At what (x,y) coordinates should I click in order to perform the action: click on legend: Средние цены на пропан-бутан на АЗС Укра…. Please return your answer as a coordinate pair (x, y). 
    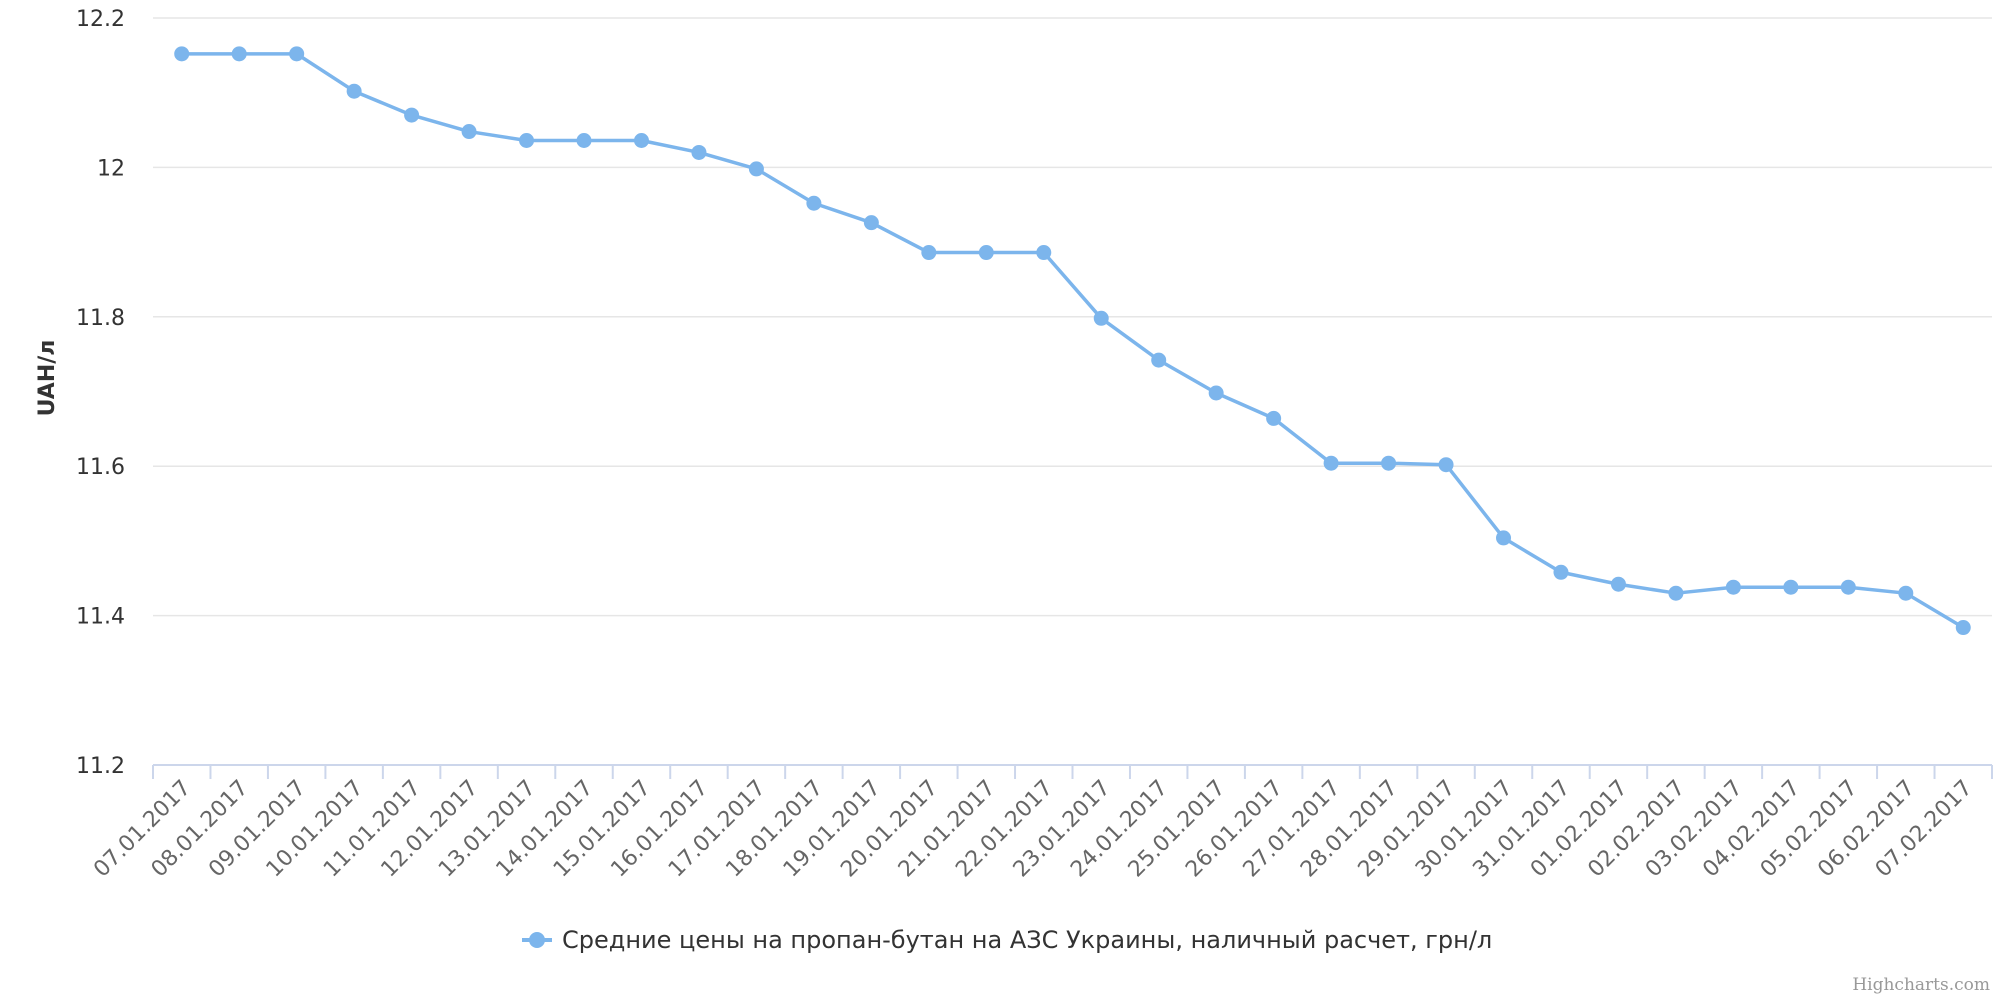
    Looking at the image, I should click on (1007, 940).